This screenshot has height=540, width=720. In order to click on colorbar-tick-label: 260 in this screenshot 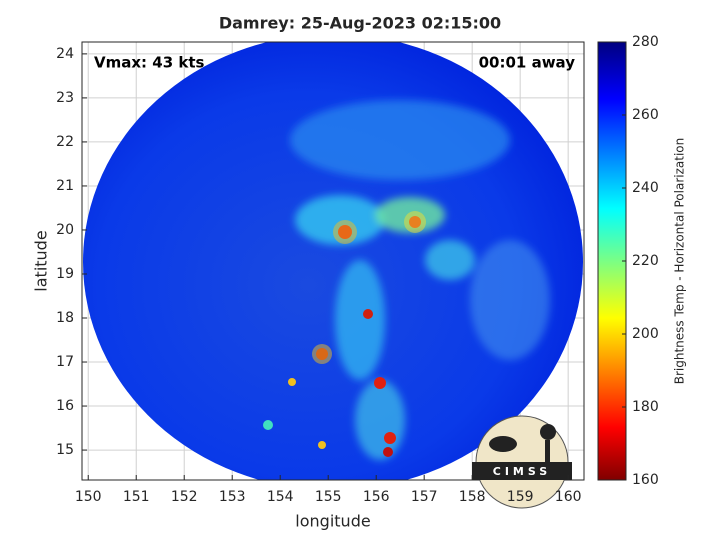, I will do `click(645, 115)`.